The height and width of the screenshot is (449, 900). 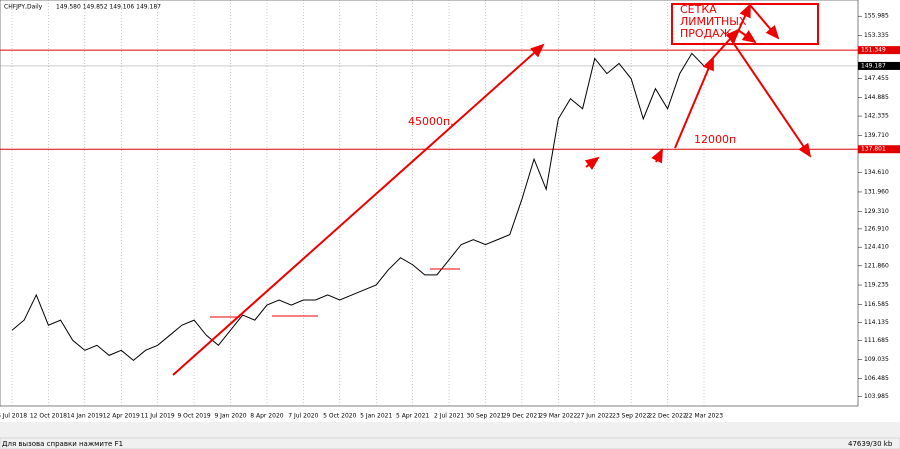 I want to click on y-tick-label: 126.910, so click(x=876, y=228).